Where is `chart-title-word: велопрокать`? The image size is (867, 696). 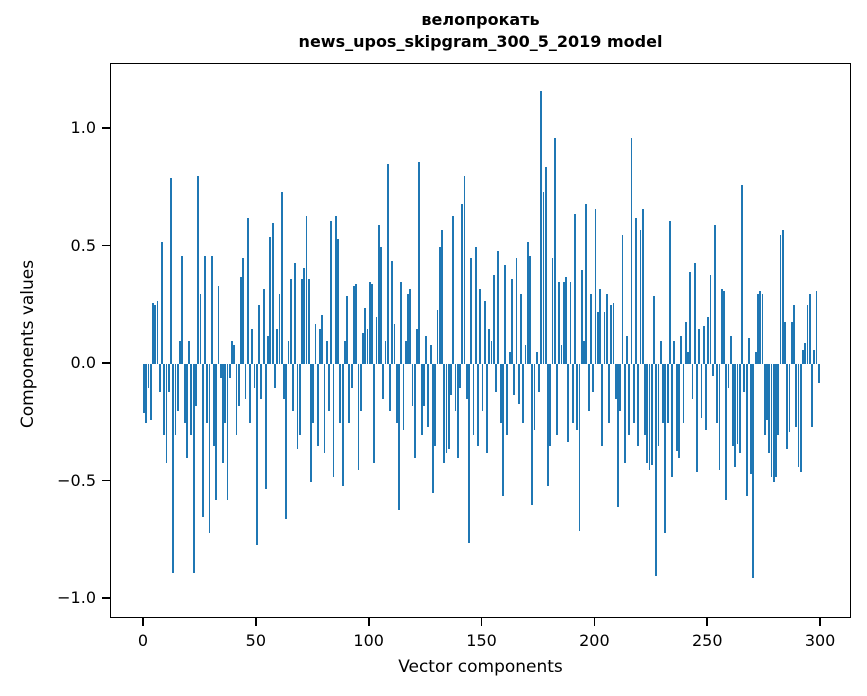 chart-title-word: велопрокать is located at coordinates (480, 19).